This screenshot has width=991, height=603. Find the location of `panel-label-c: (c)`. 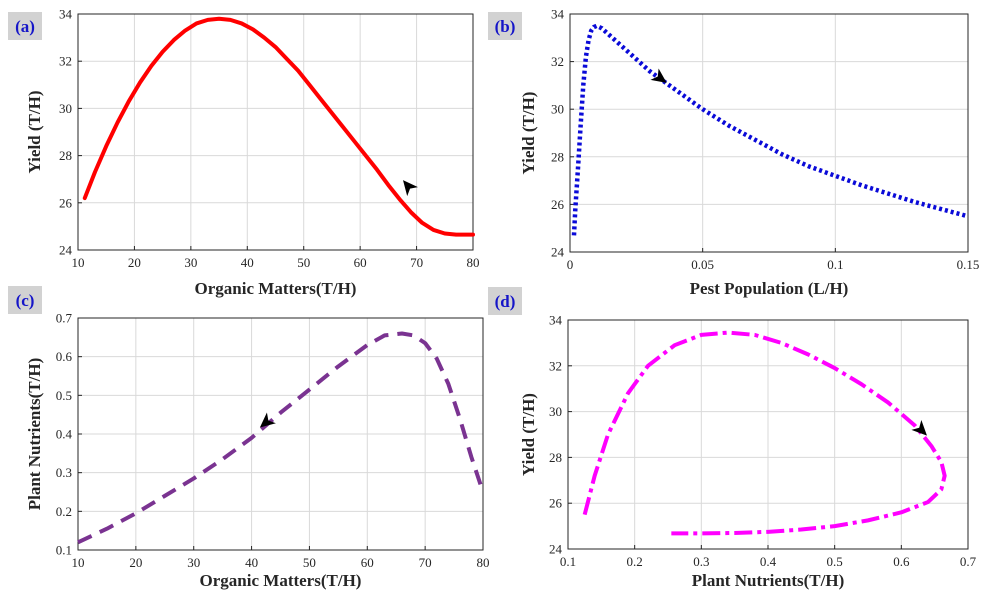

panel-label-c: (c) is located at coordinates (25, 300).